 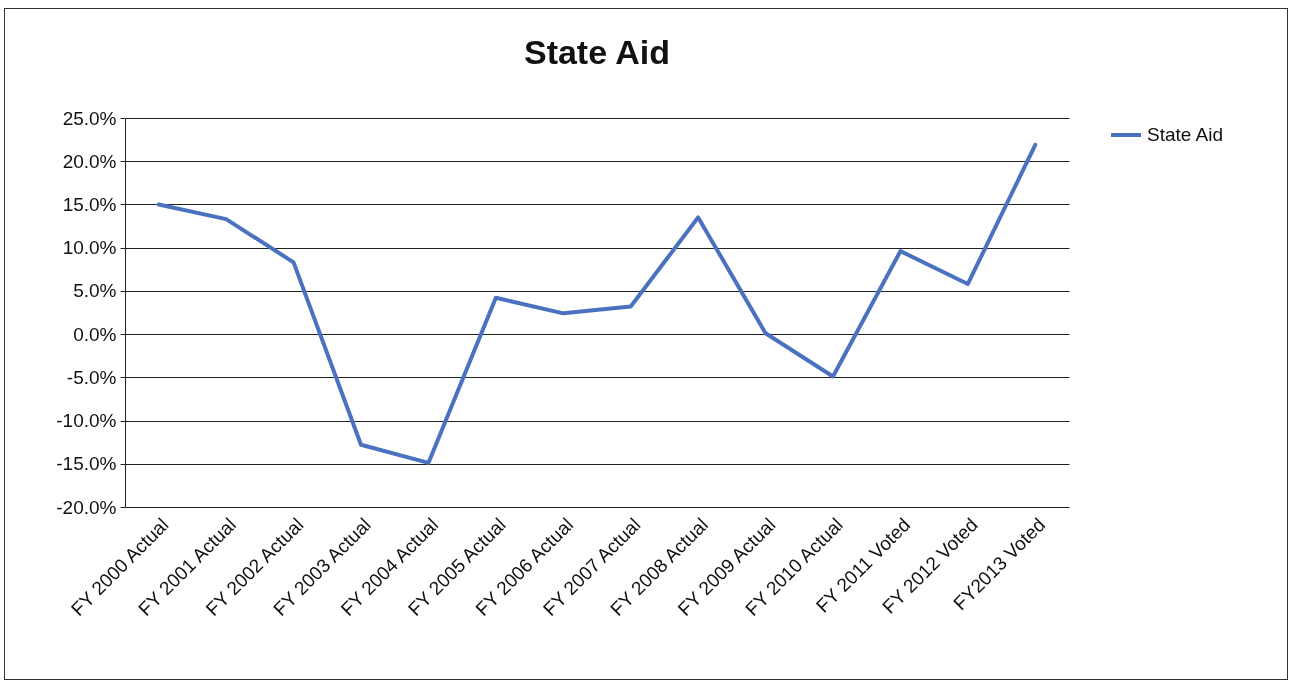 What do you see at coordinates (1185, 134) in the screenshot?
I see `legend-label: State Aid` at bounding box center [1185, 134].